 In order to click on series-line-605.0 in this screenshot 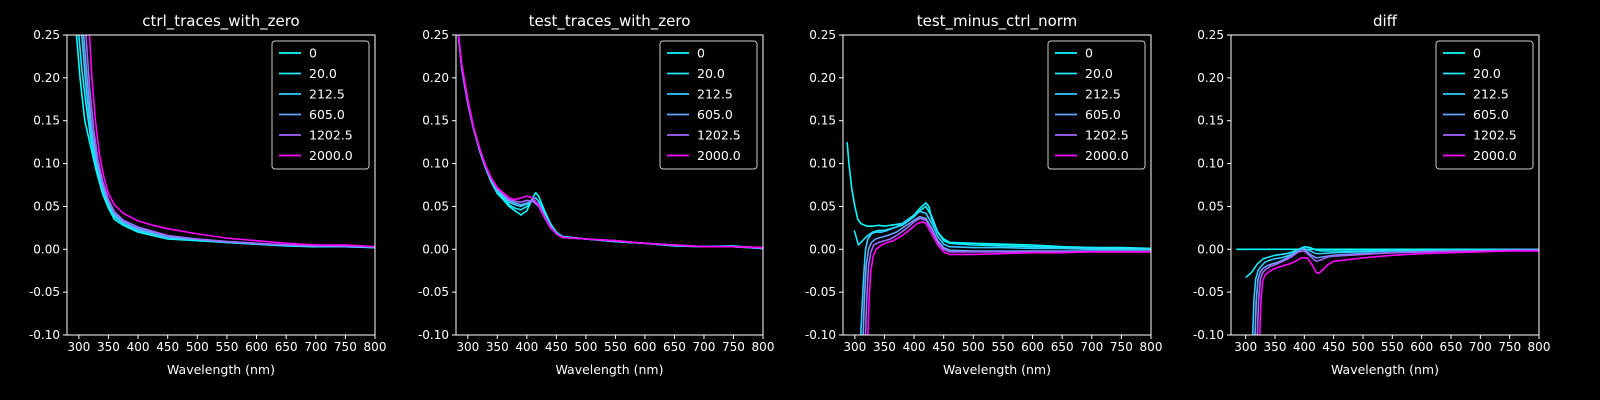, I will do `click(1006, 275)`.